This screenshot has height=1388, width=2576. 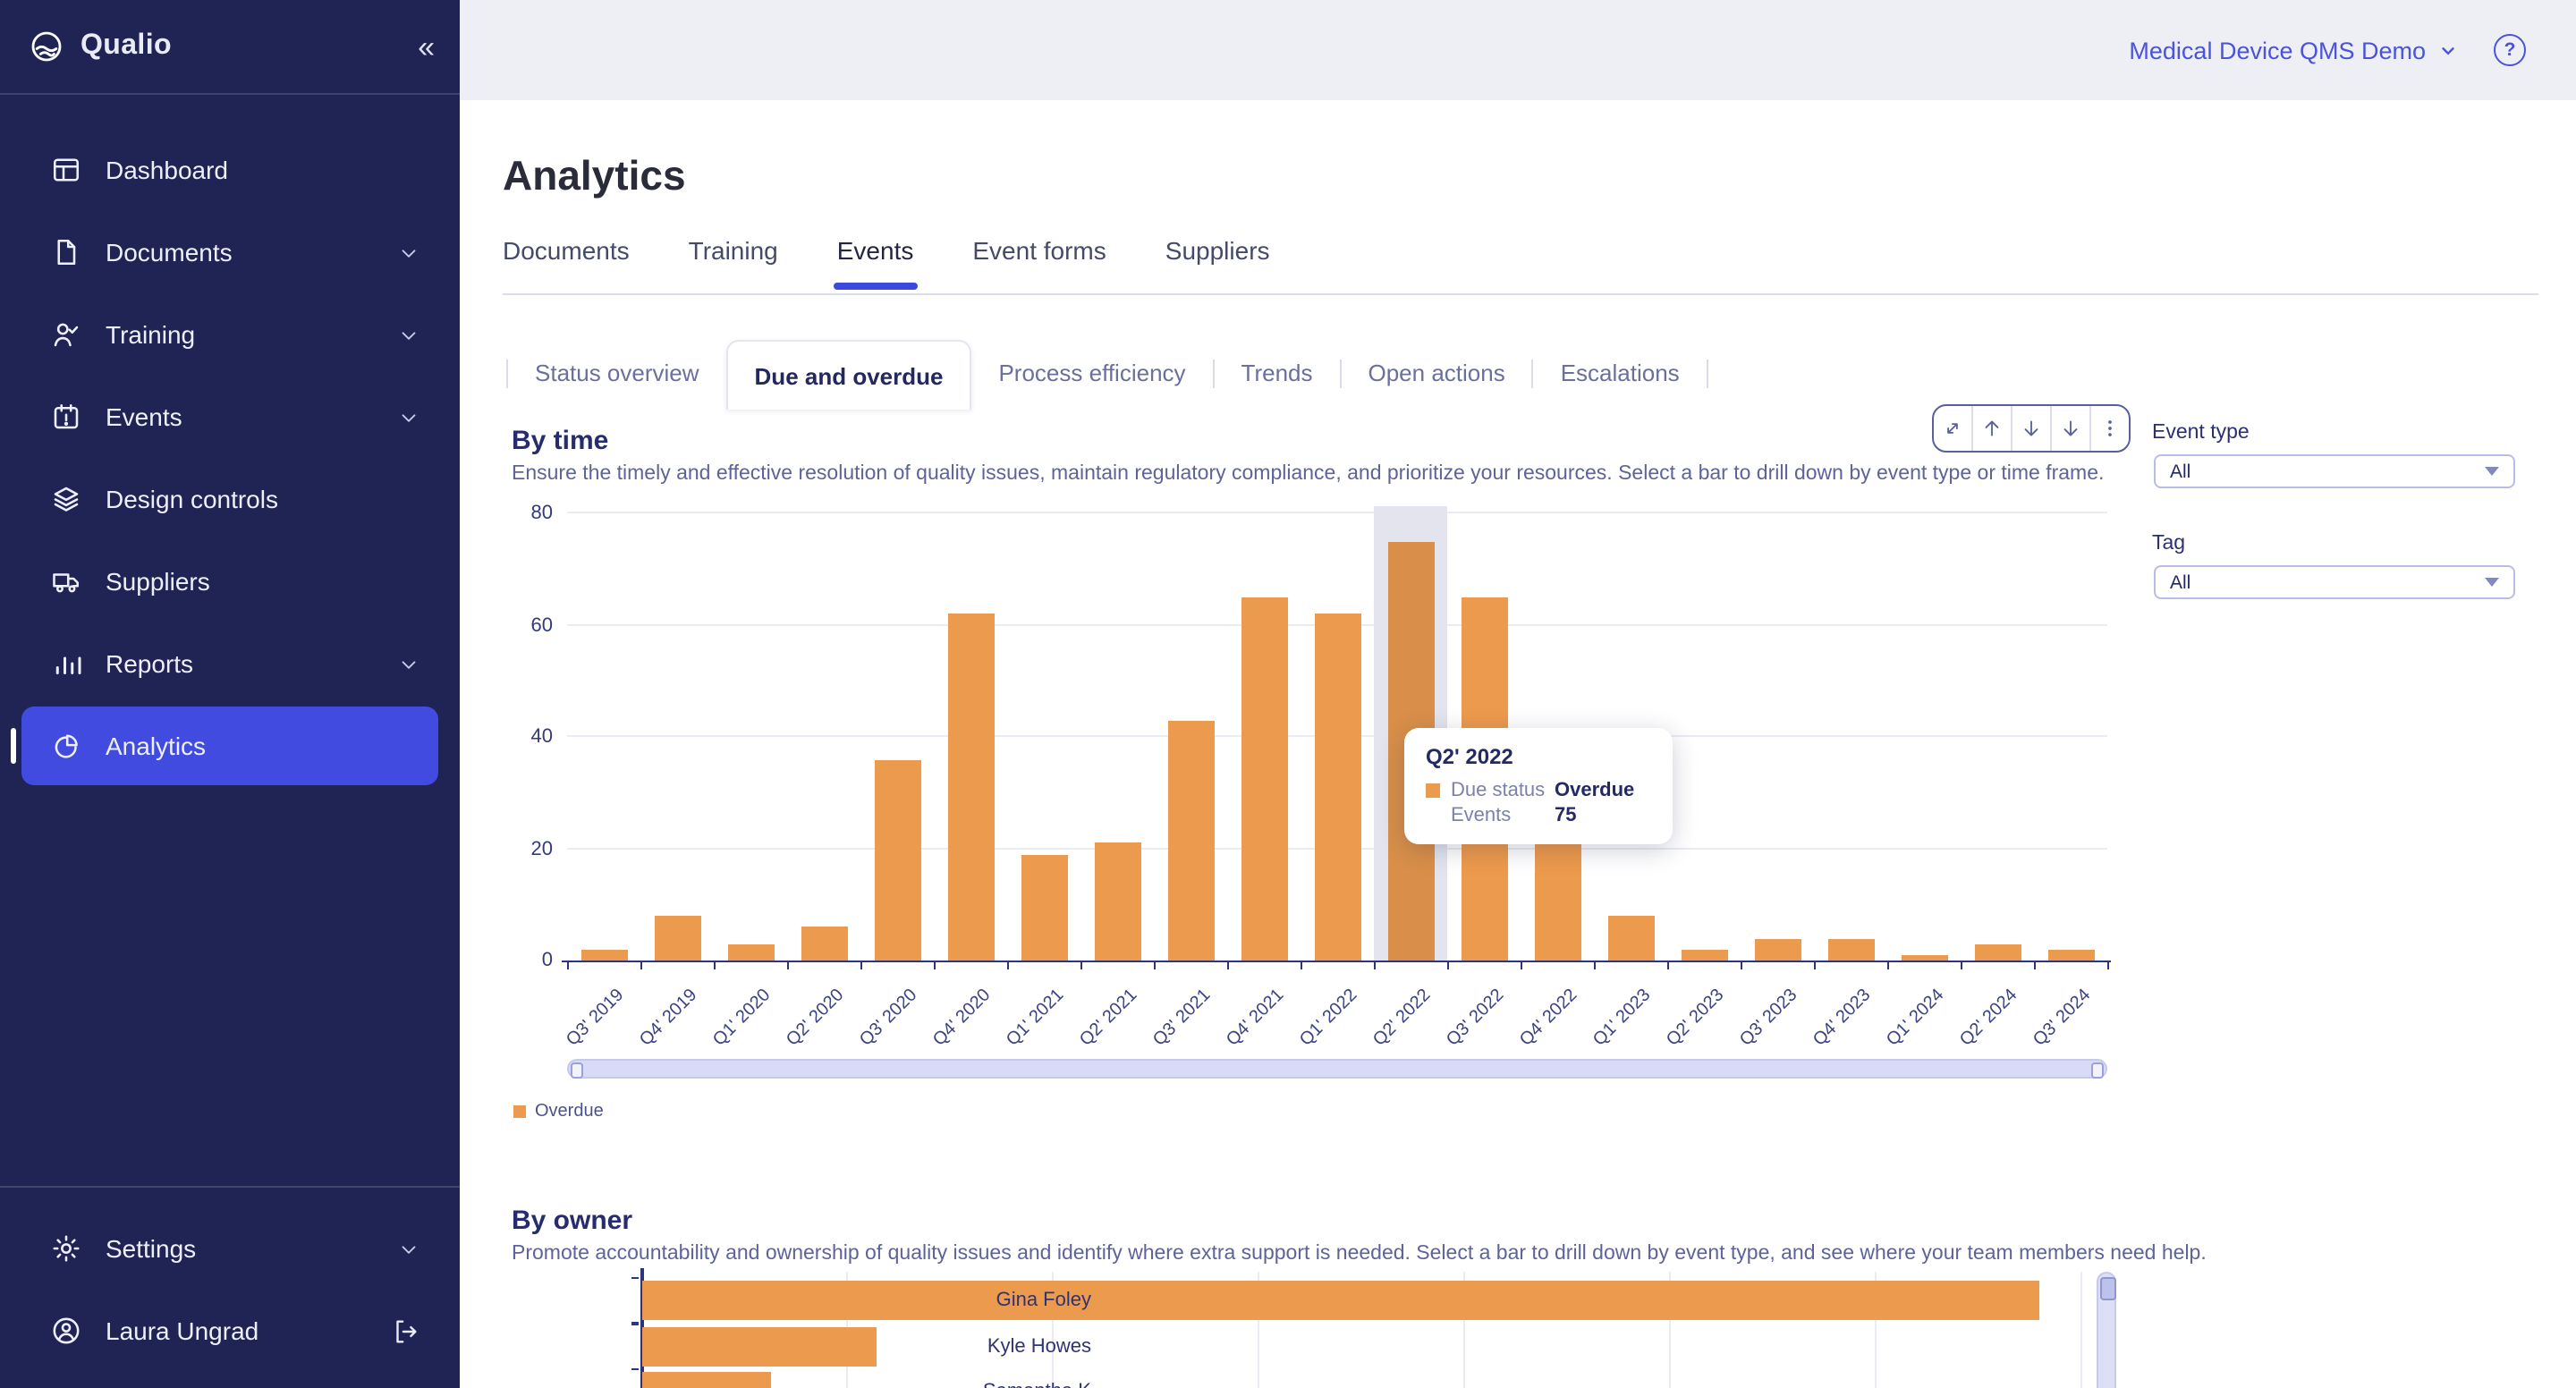 What do you see at coordinates (229, 581) in the screenshot?
I see `sidebar-item-suppliers: Suppliers` at bounding box center [229, 581].